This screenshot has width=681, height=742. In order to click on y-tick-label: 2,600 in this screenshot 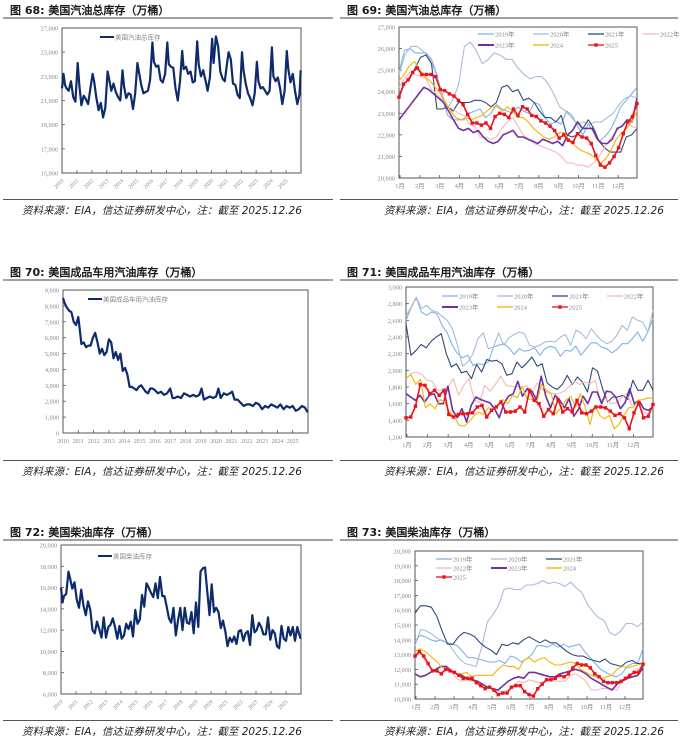, I will do `click(395, 321)`.